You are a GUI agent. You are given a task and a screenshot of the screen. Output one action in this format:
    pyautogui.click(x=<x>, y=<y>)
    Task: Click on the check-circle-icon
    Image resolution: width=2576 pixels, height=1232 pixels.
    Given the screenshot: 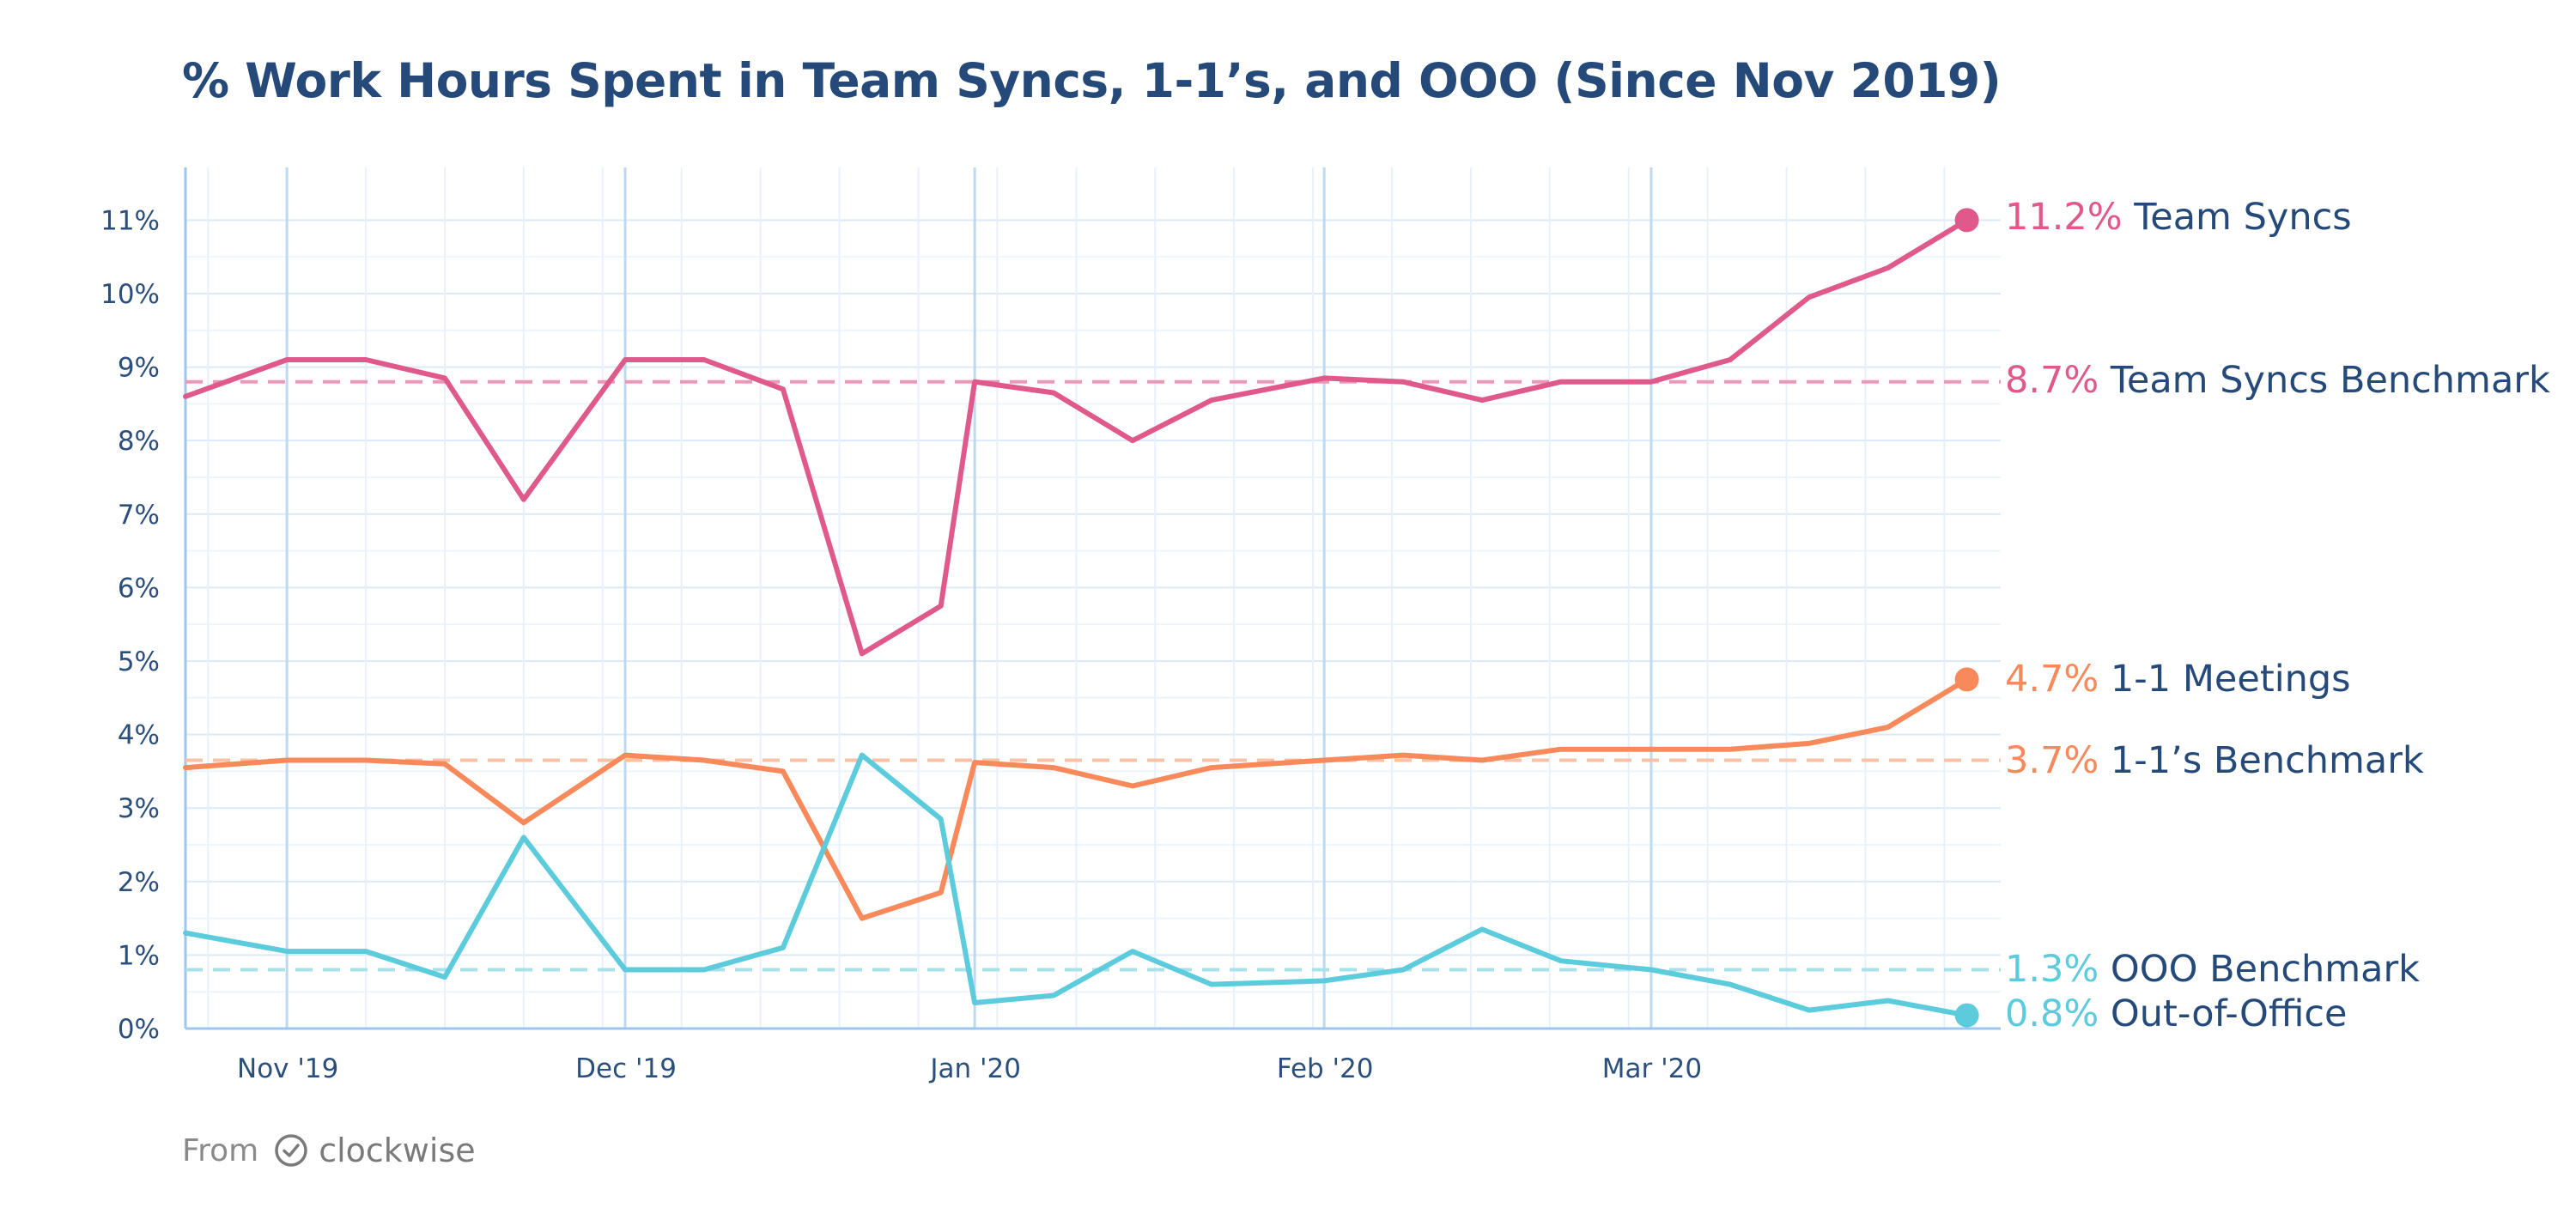 What is the action you would take?
    pyautogui.click(x=291, y=1150)
    